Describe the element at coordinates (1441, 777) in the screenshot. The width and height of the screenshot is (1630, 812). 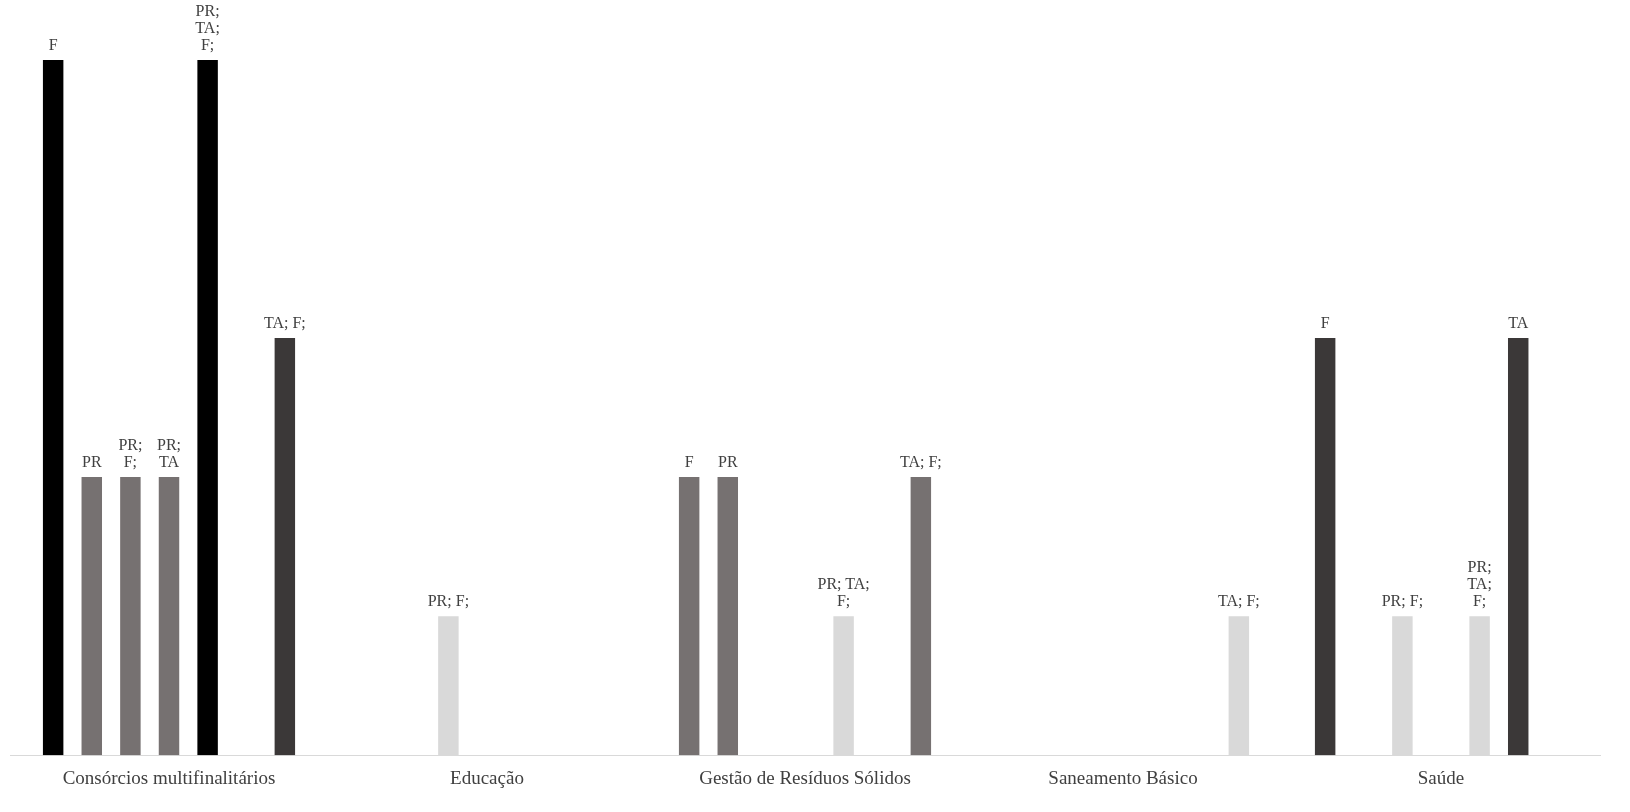
I see `x-tick-label: Saúde` at that location.